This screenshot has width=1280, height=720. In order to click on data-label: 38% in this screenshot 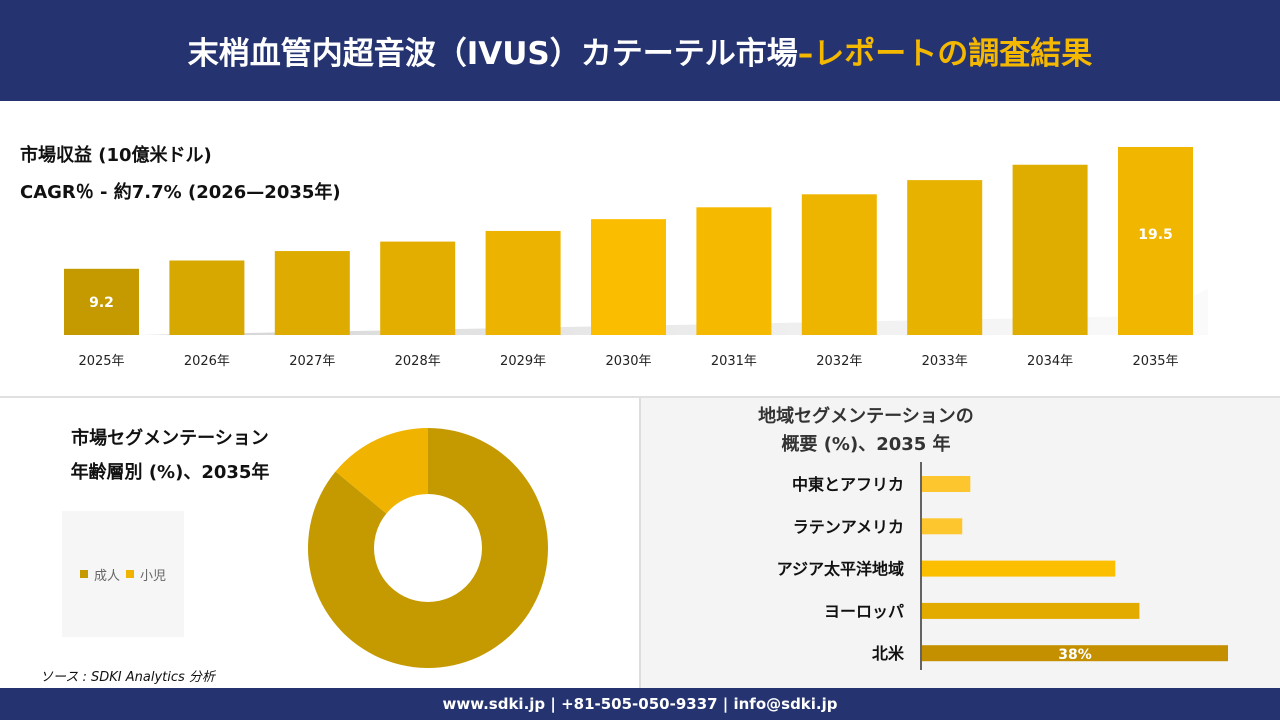, I will do `click(1075, 655)`.